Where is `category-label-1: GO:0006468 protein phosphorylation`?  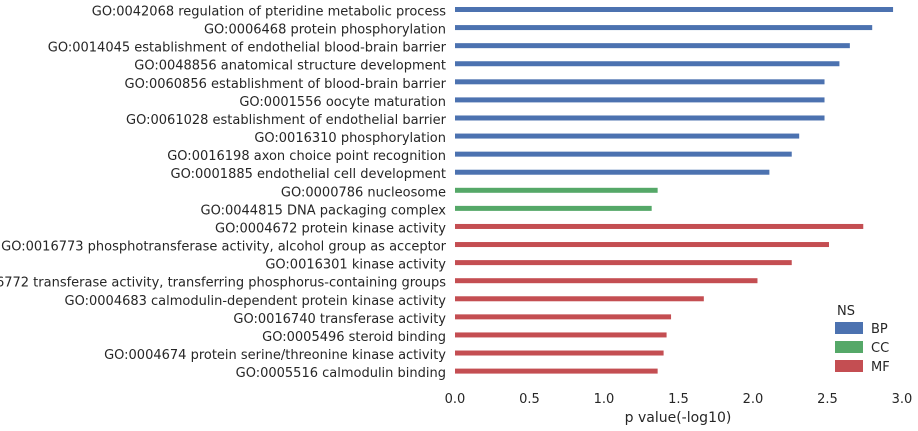
category-label-1: GO:0006468 protein phosphorylation is located at coordinates (325, 30).